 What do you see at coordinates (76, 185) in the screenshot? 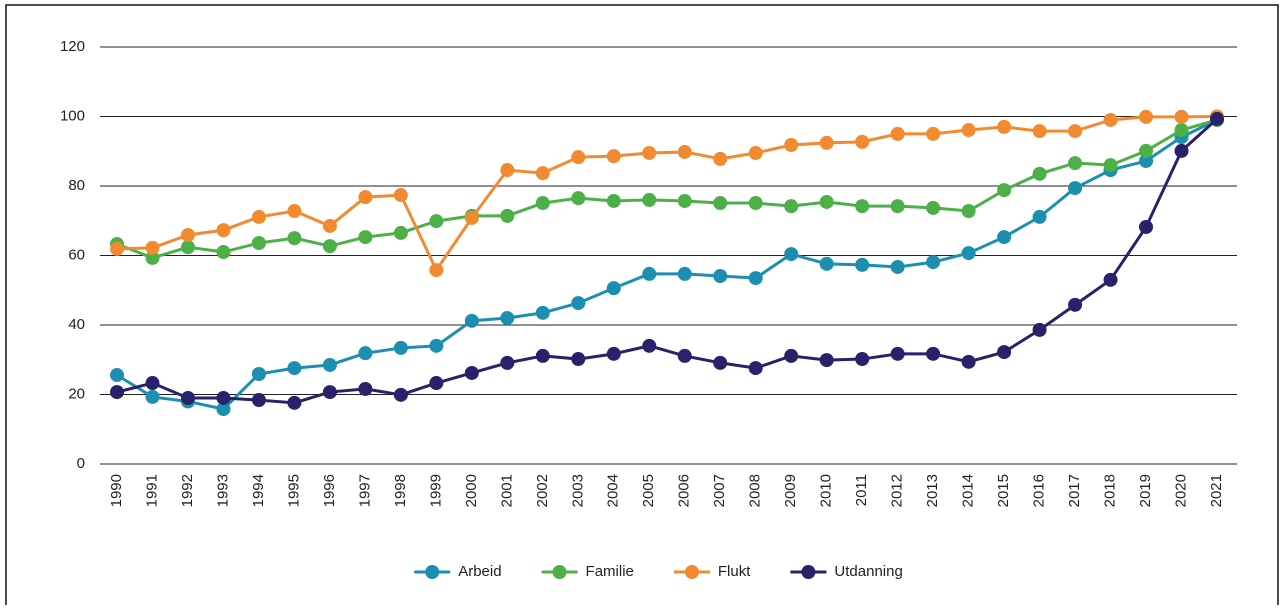
I see `y-tick-label: 80` at bounding box center [76, 185].